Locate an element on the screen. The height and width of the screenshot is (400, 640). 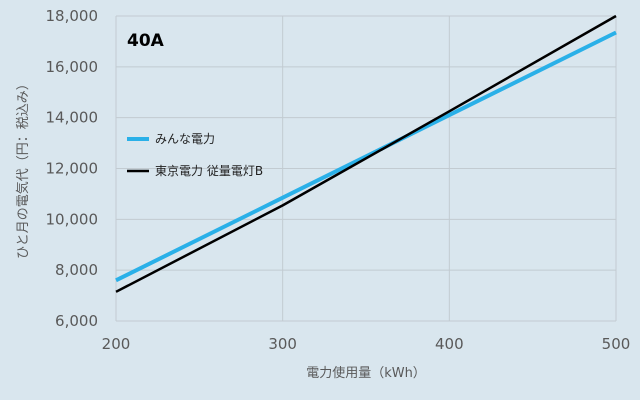
y-tick-label: 18,000 is located at coordinates (72, 16).